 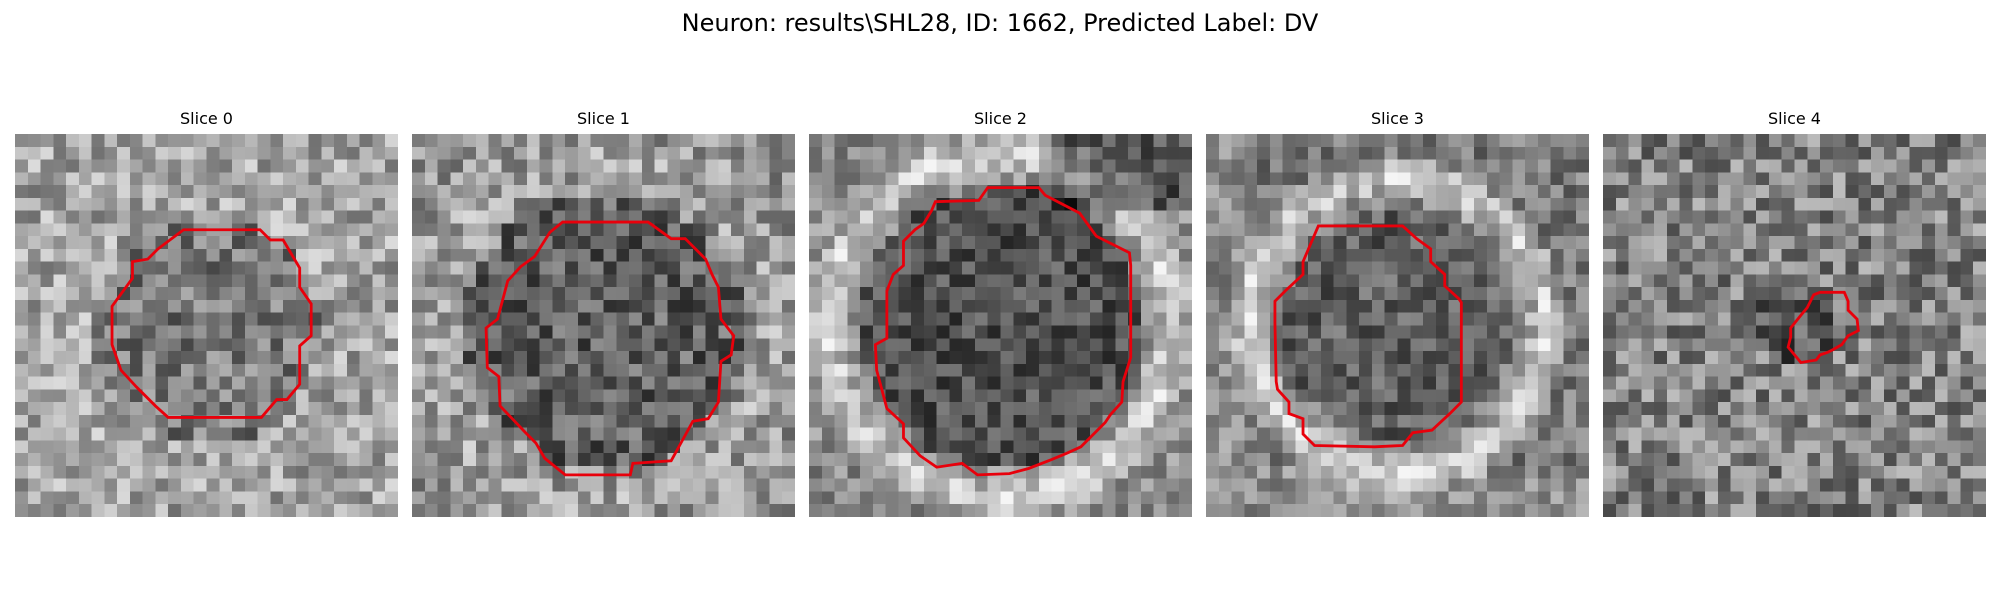 I want to click on slice-title: Slice 2, so click(x=1000, y=118).